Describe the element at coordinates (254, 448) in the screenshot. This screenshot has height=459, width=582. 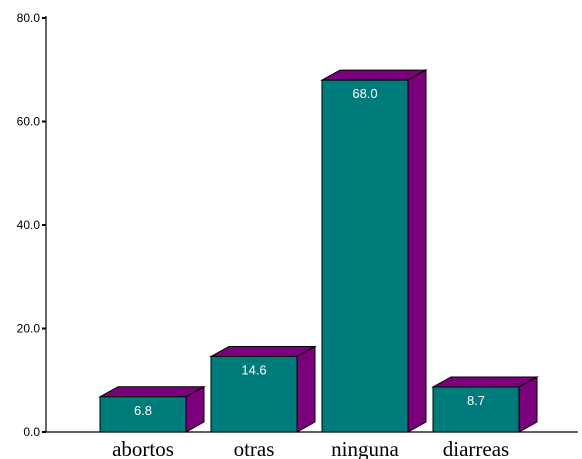
I see `x-category-label: otras` at that location.